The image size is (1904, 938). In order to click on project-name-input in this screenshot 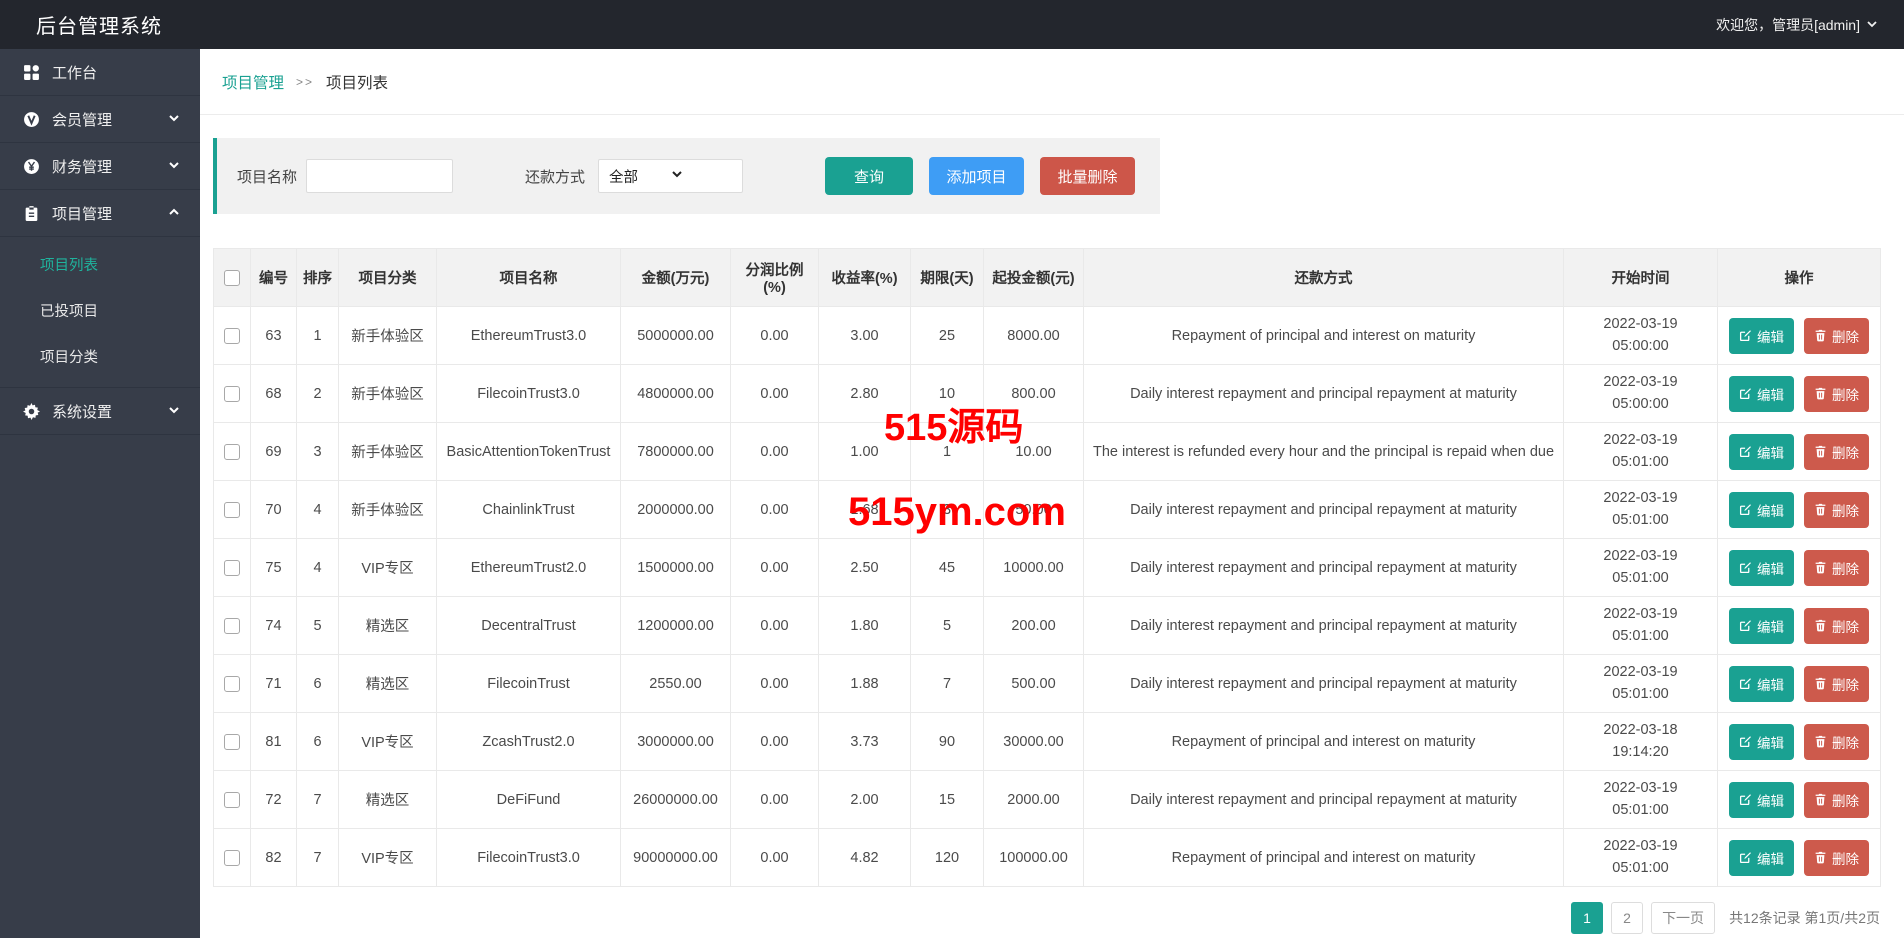, I will do `click(380, 176)`.